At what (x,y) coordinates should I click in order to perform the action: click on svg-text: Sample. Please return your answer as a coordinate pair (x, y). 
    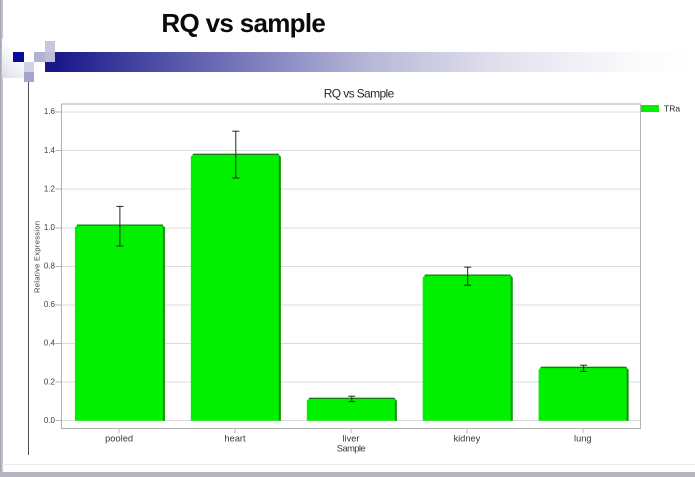
    Looking at the image, I should click on (351, 448).